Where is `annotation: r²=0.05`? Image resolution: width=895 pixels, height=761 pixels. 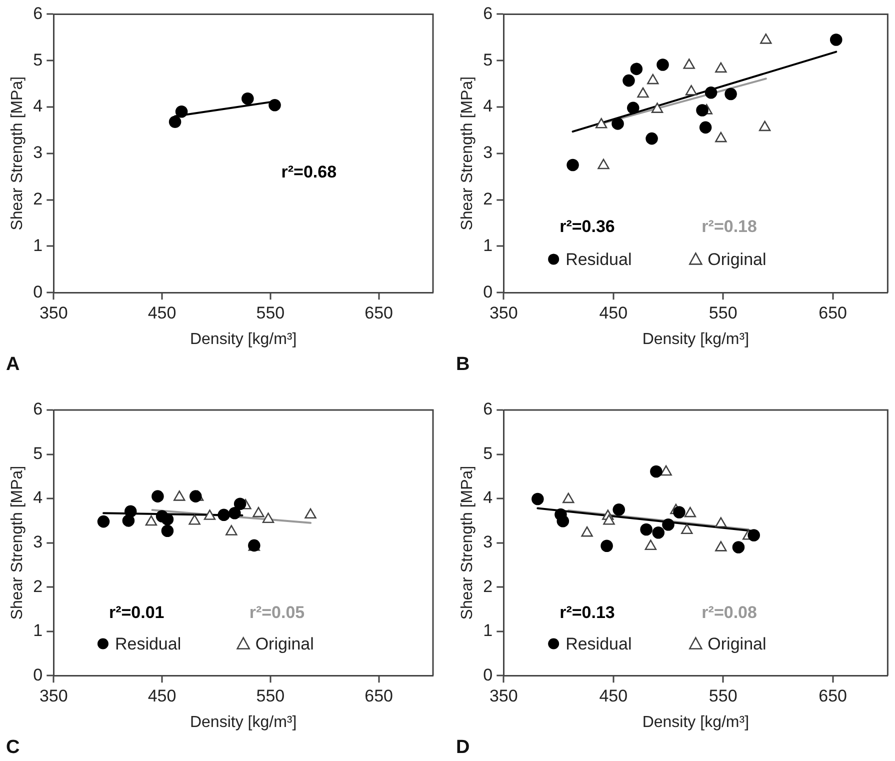 annotation: r²=0.05 is located at coordinates (277, 612).